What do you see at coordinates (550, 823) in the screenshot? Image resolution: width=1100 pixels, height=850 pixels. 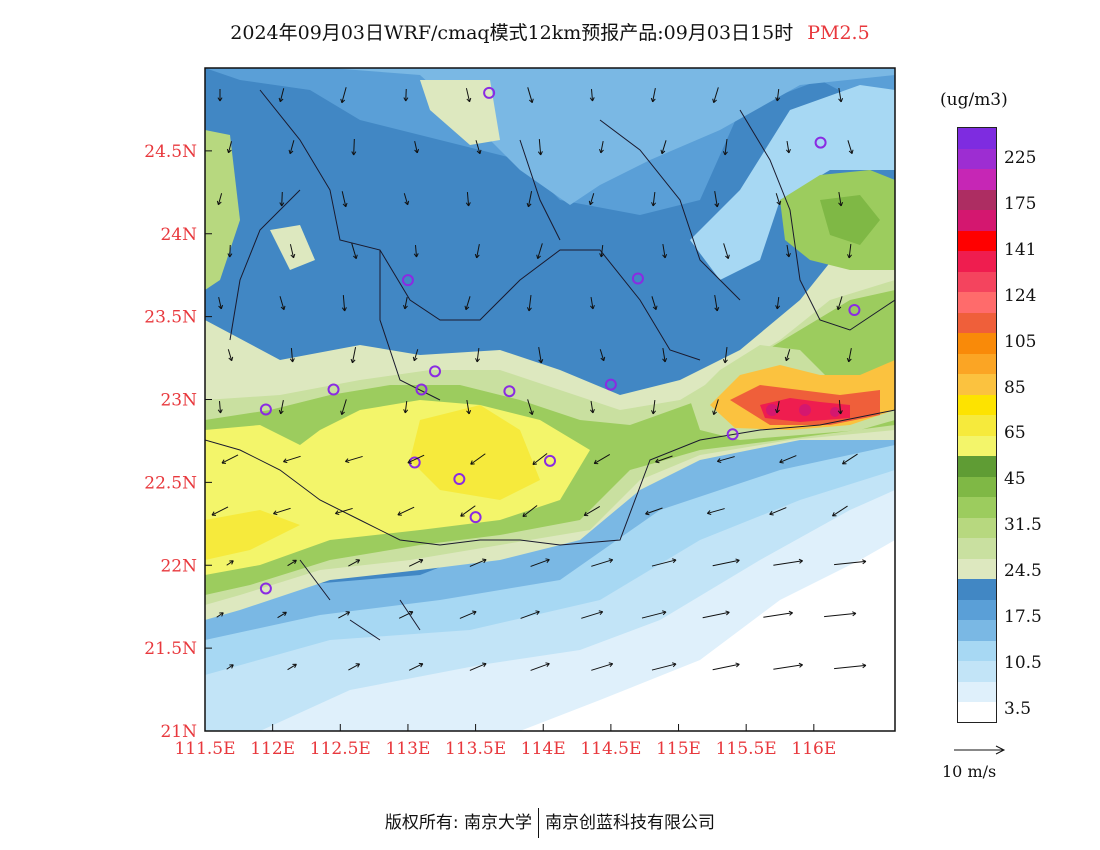 I see `copyright-footer: 版权所有: 南京大学 南京创蓝科技有限公司` at bounding box center [550, 823].